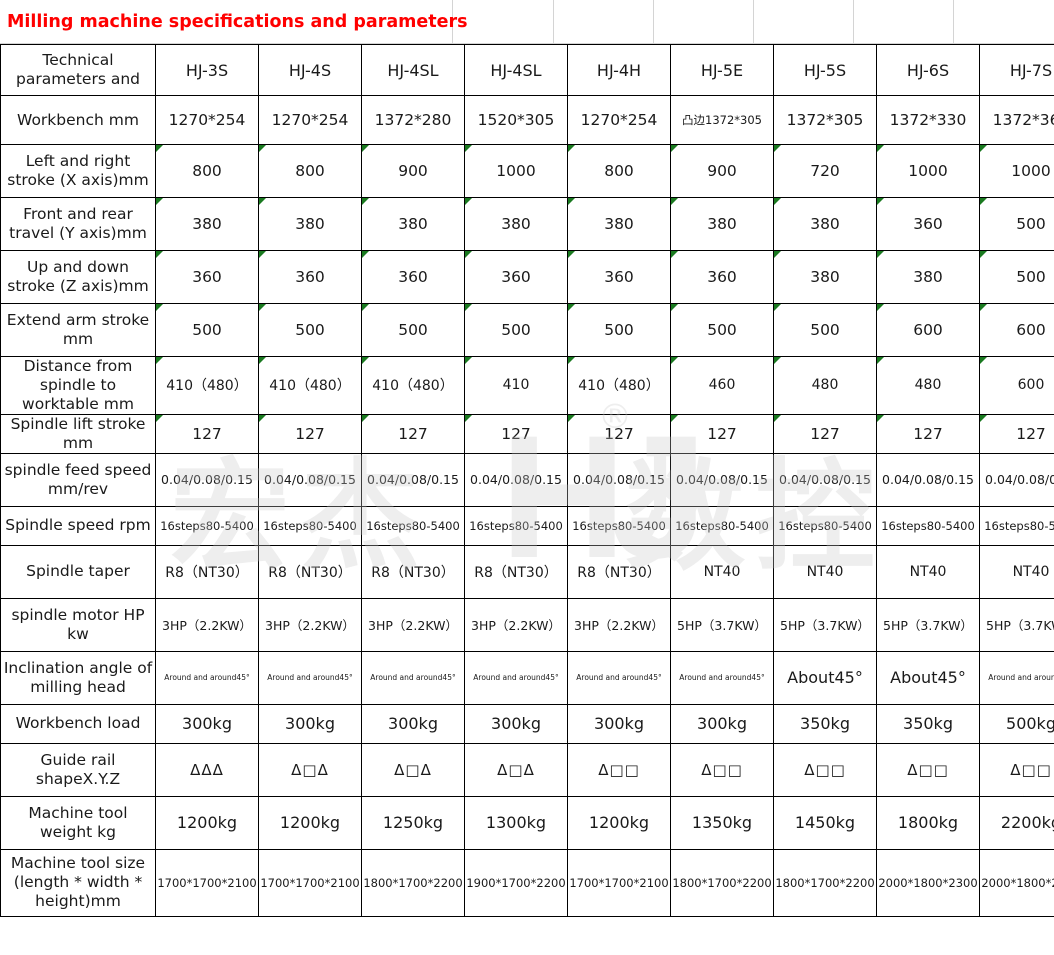 The image size is (1054, 955). Describe the element at coordinates (1016, 723) in the screenshot. I see `table-cell: 500kg` at that location.